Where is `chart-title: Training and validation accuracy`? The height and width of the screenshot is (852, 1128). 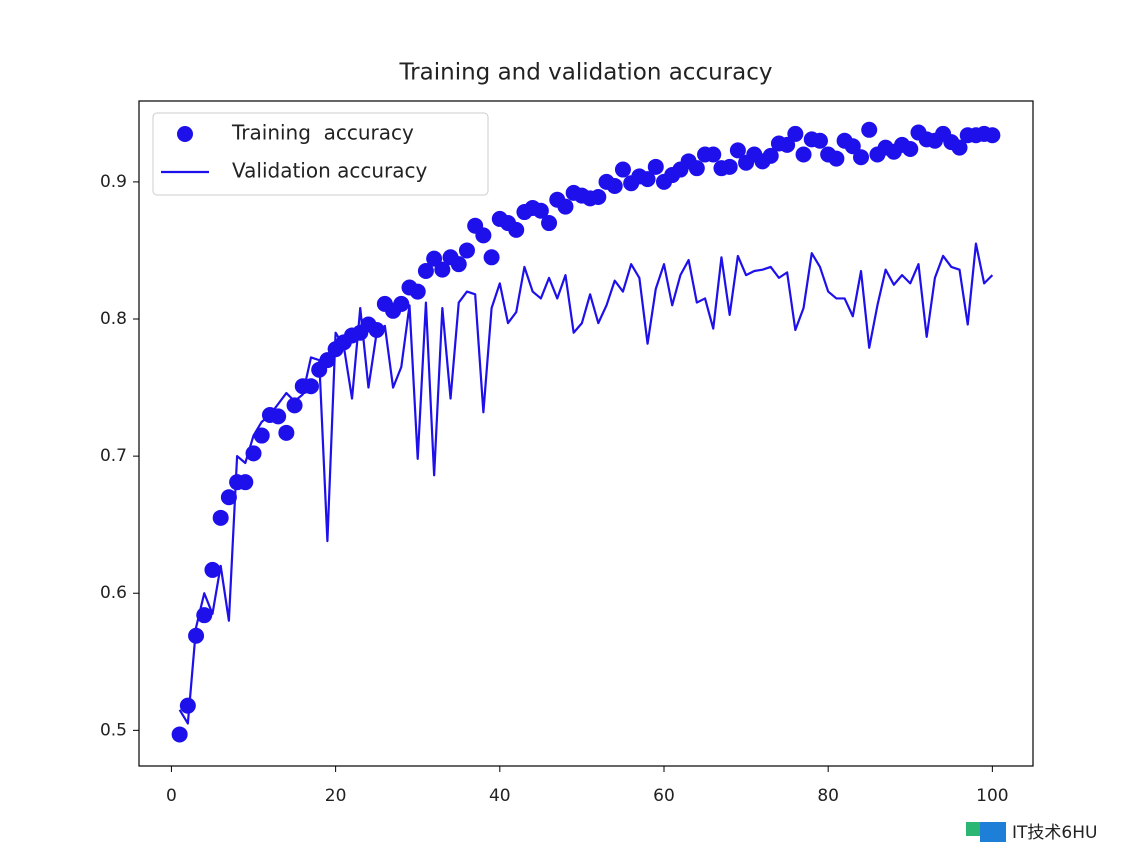 chart-title: Training and validation accuracy is located at coordinates (586, 73).